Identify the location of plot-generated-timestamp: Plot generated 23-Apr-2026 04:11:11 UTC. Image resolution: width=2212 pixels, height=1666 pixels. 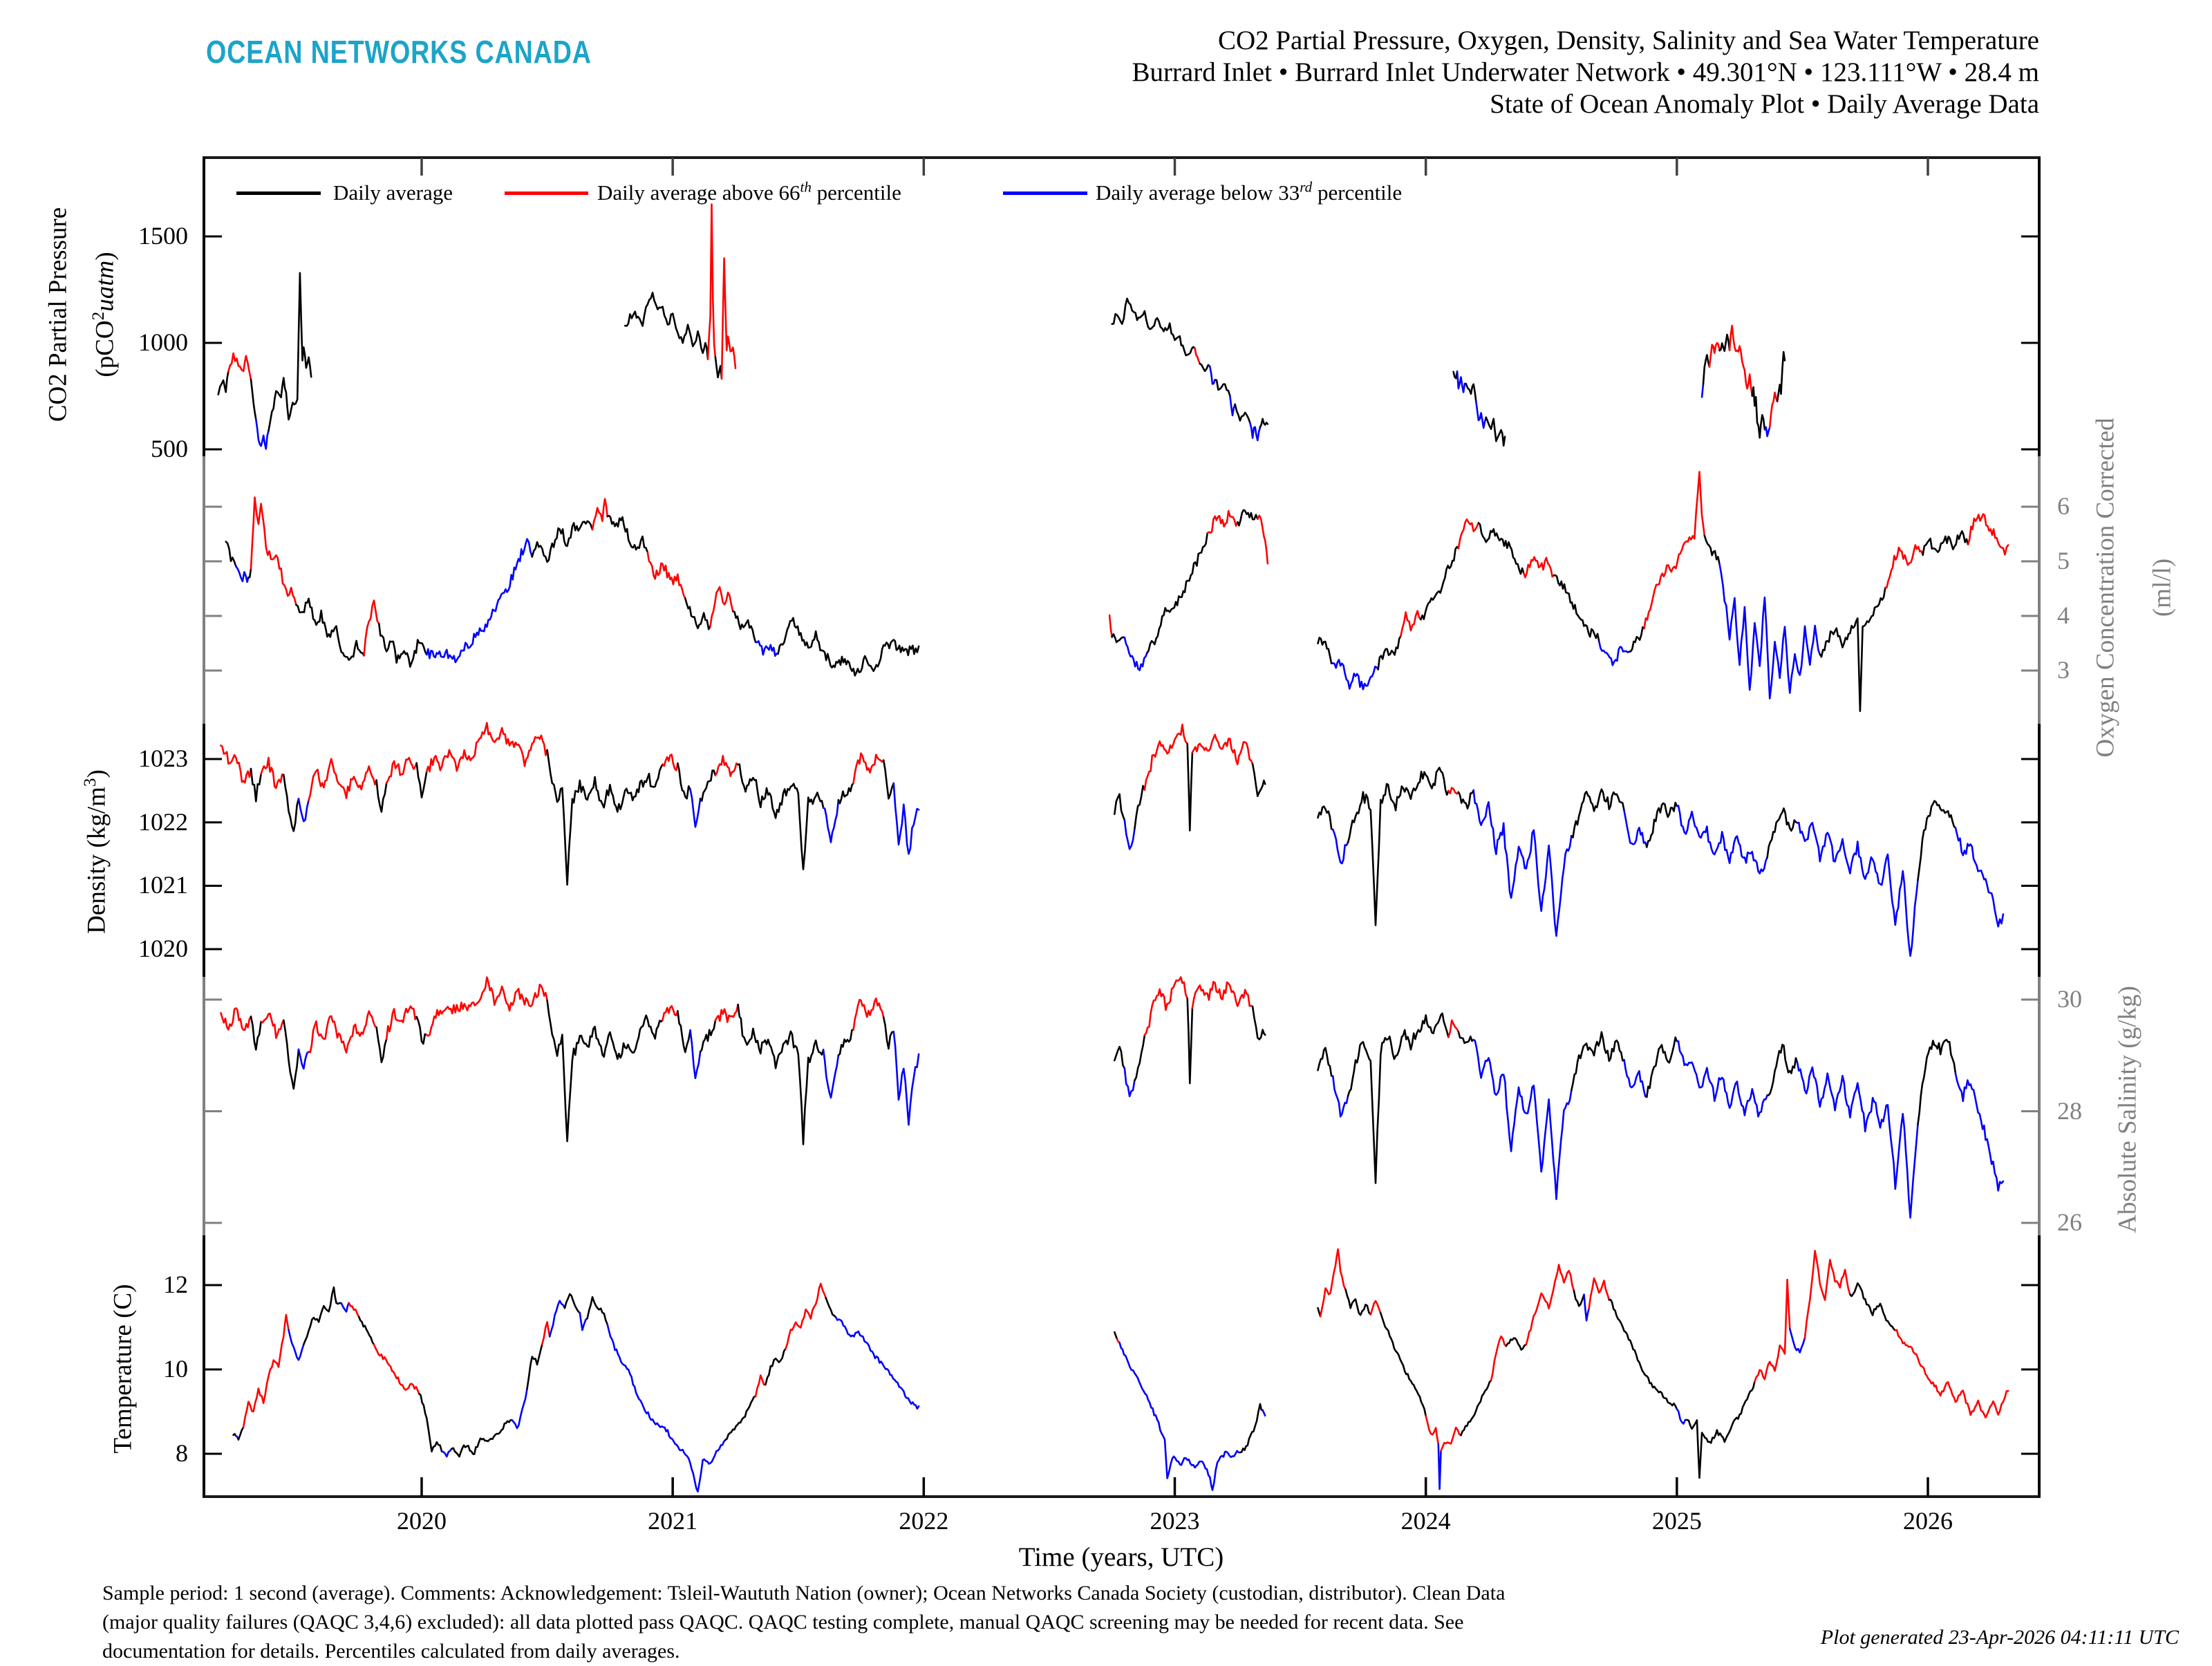
(1999, 1637).